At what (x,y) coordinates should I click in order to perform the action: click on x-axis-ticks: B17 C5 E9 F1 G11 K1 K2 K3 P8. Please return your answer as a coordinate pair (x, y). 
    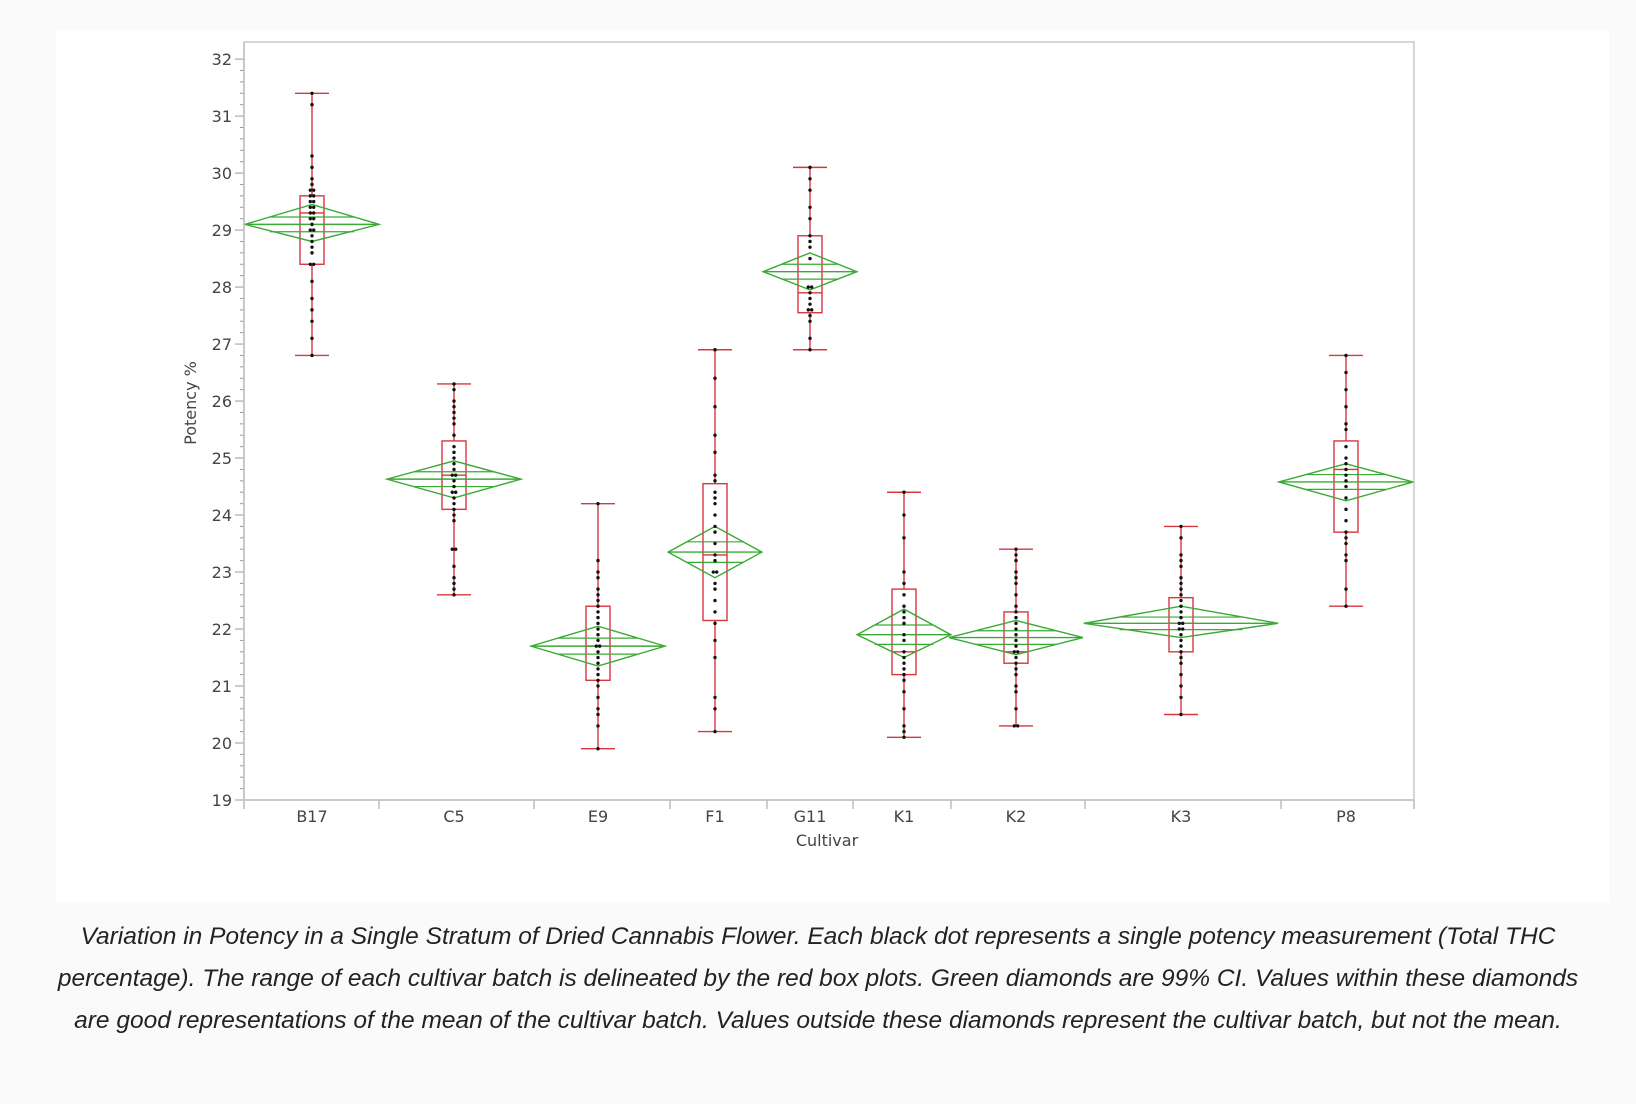
    Looking at the image, I should click on (829, 812).